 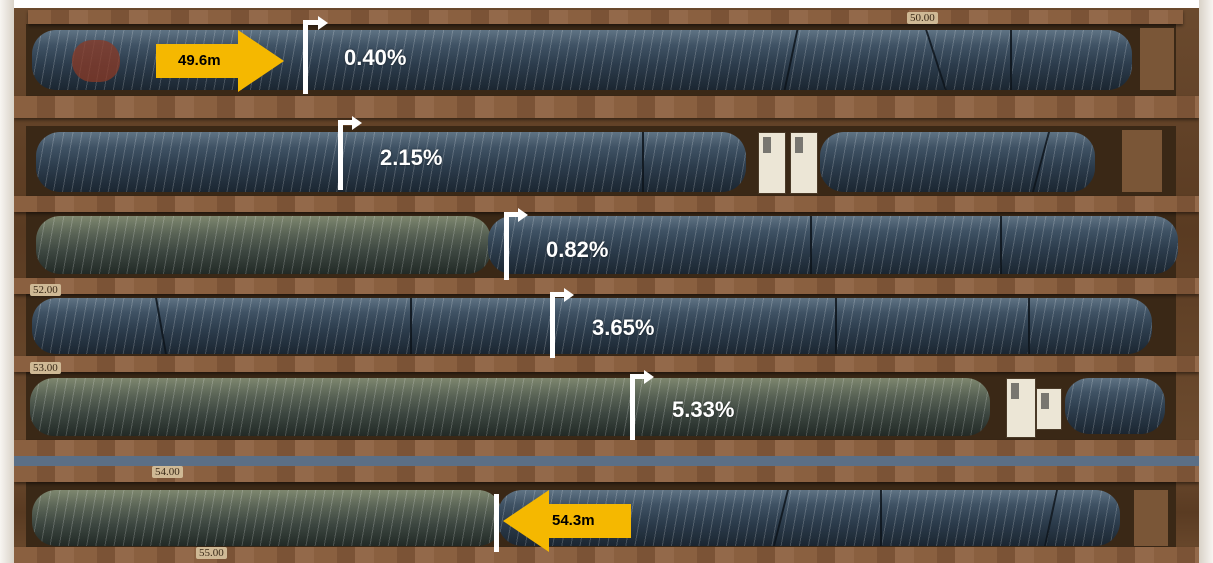 What do you see at coordinates (45, 290) in the screenshot?
I see `depth-mark-label: 52.00` at bounding box center [45, 290].